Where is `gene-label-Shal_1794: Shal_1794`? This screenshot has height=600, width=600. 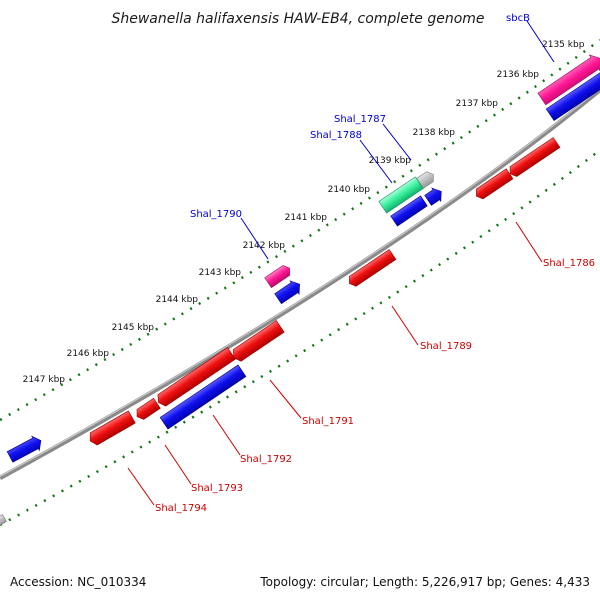
gene-label-Shal_1794: Shal_1794 is located at coordinates (181, 508).